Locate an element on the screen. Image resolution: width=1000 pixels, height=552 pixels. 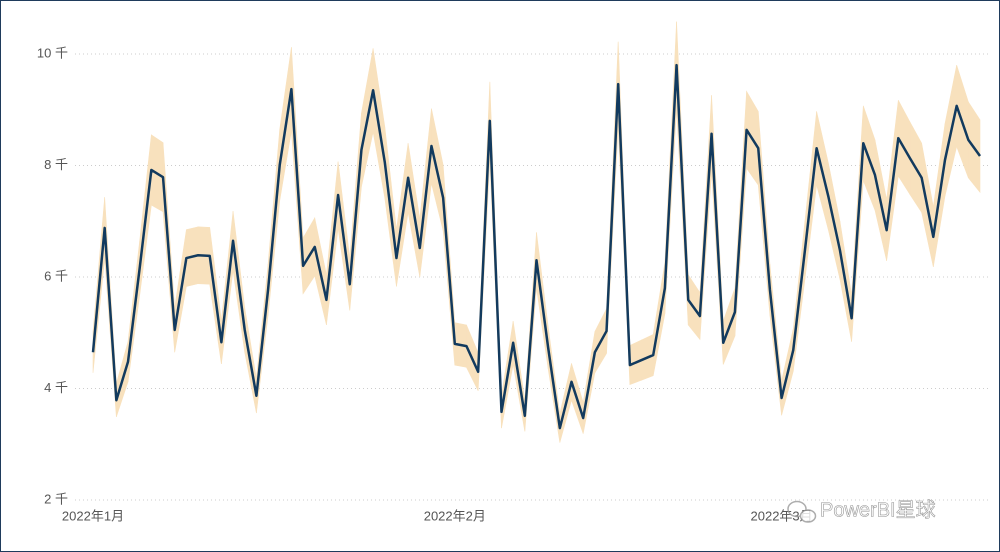
x-tick-label: 2022年1月 is located at coordinates (93, 515).